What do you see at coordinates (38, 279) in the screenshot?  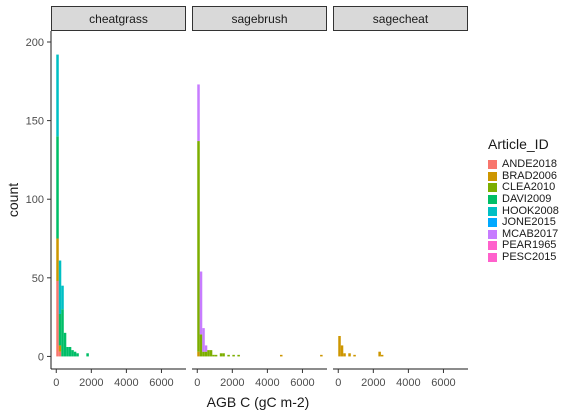 I see `y-tick-label: 50` at bounding box center [38, 279].